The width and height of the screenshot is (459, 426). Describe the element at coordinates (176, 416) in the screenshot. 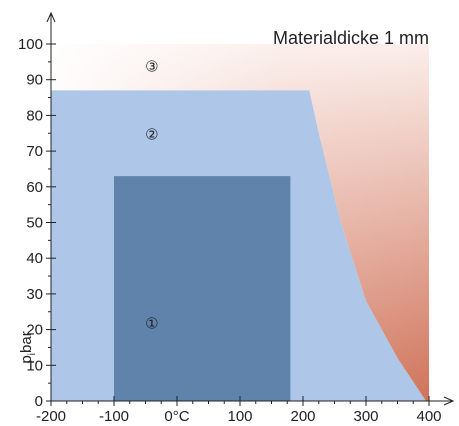

I see `x-tick-label: 0°C` at that location.